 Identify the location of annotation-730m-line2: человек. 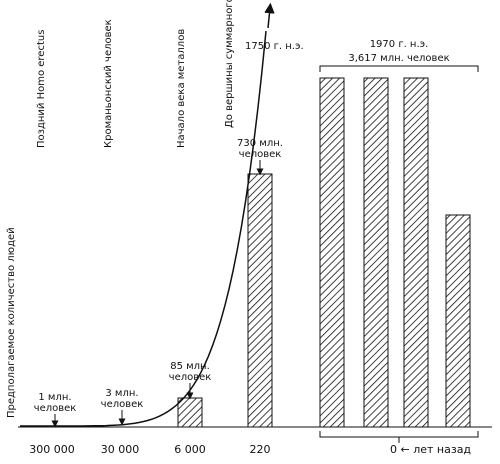
(260, 154).